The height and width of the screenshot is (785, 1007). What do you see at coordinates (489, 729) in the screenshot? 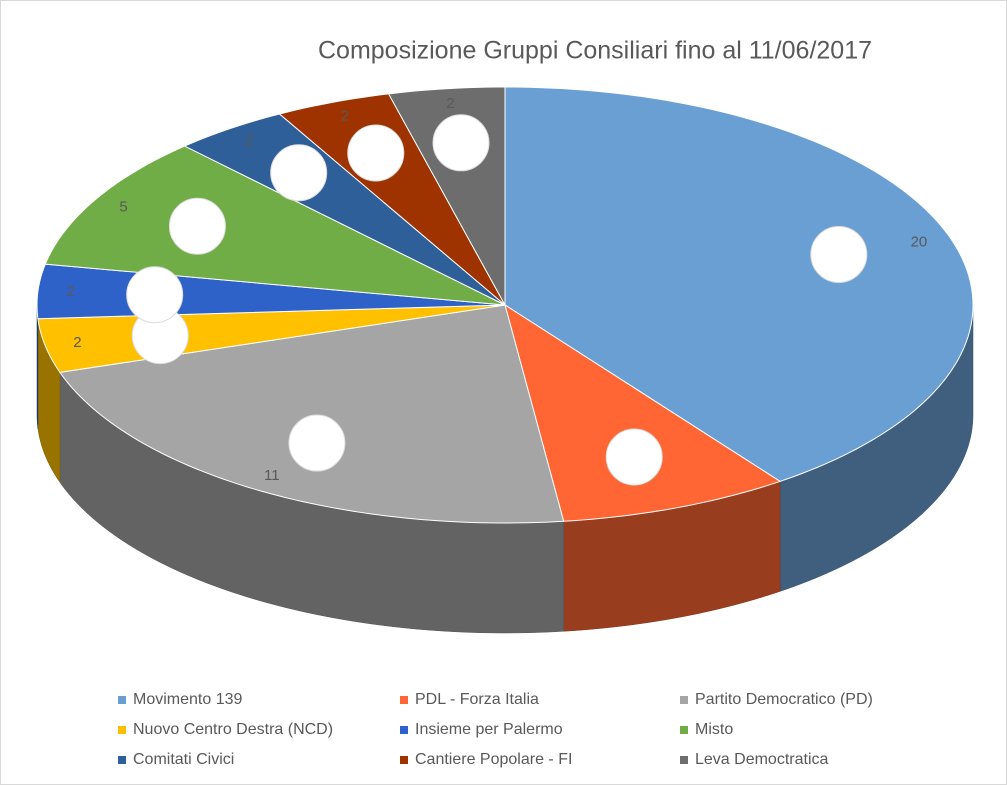
I see `legend-label: Insieme per Palermo` at bounding box center [489, 729].